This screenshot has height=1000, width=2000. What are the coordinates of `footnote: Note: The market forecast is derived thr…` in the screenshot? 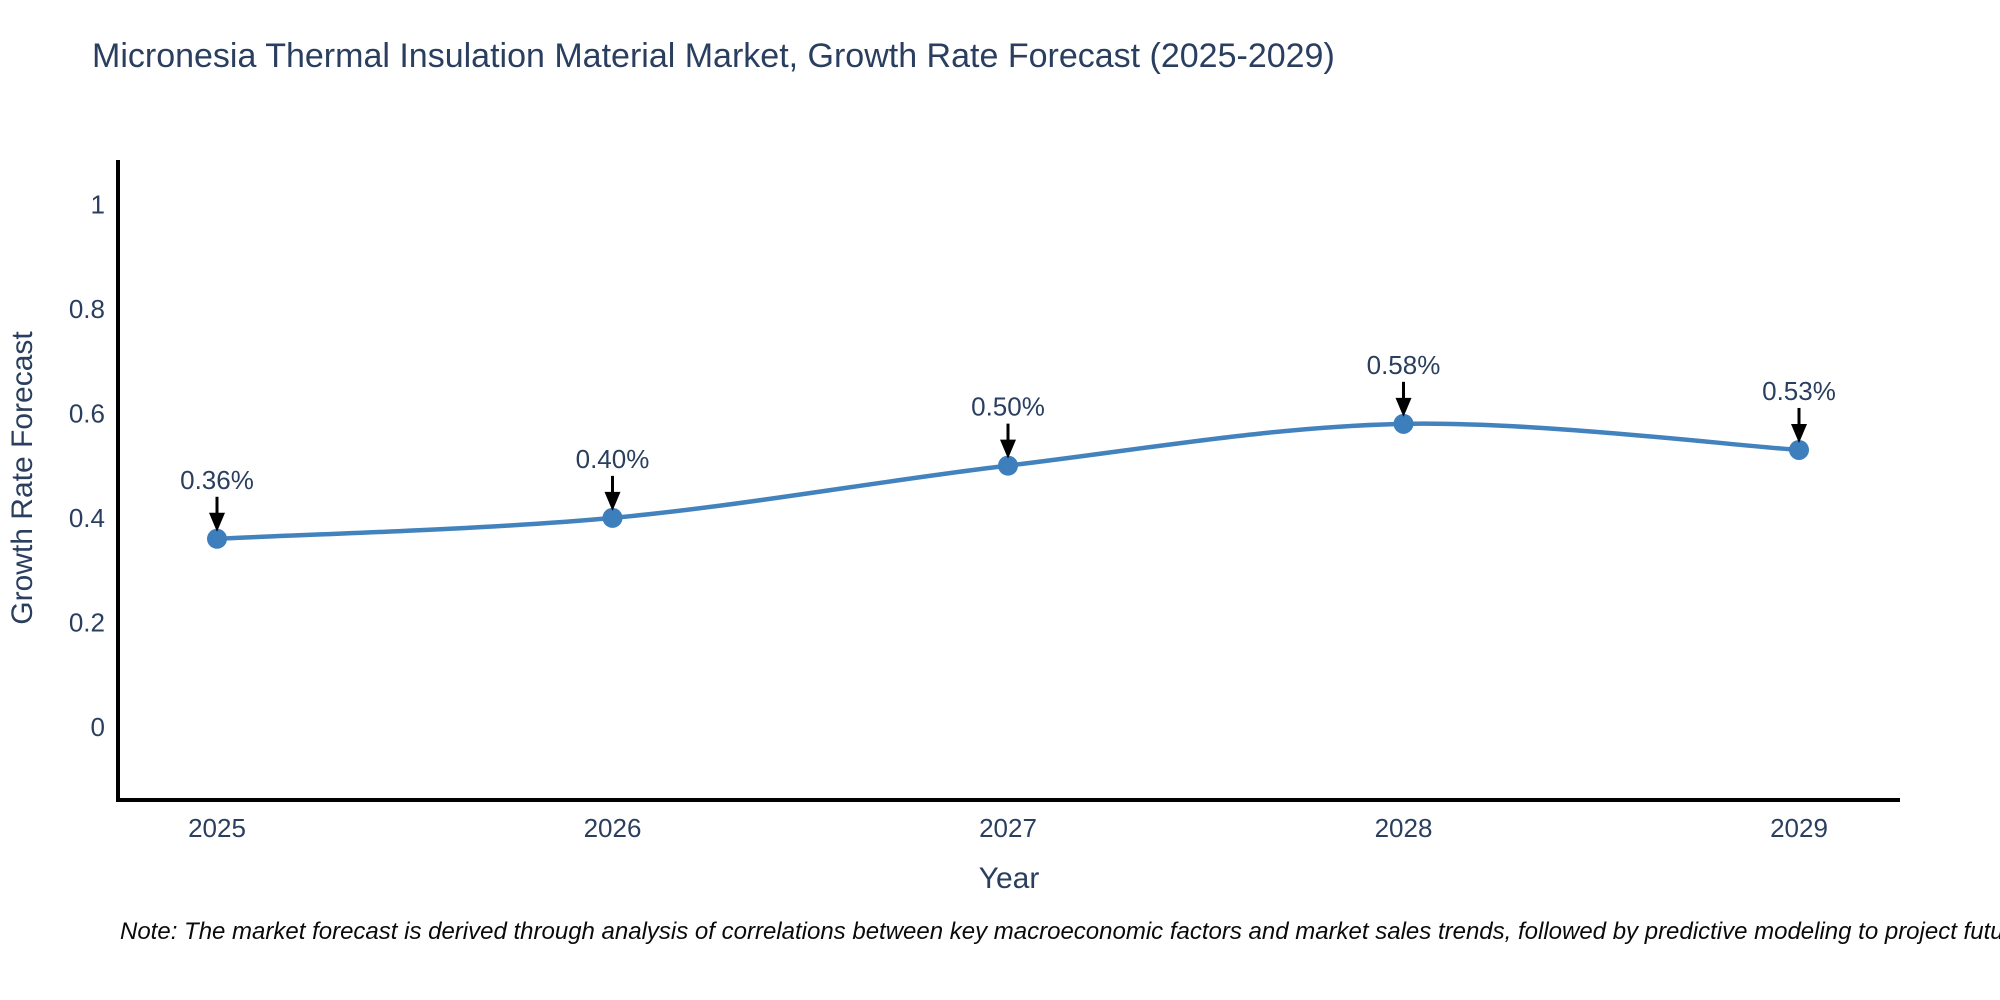 It's located at (1060, 931).